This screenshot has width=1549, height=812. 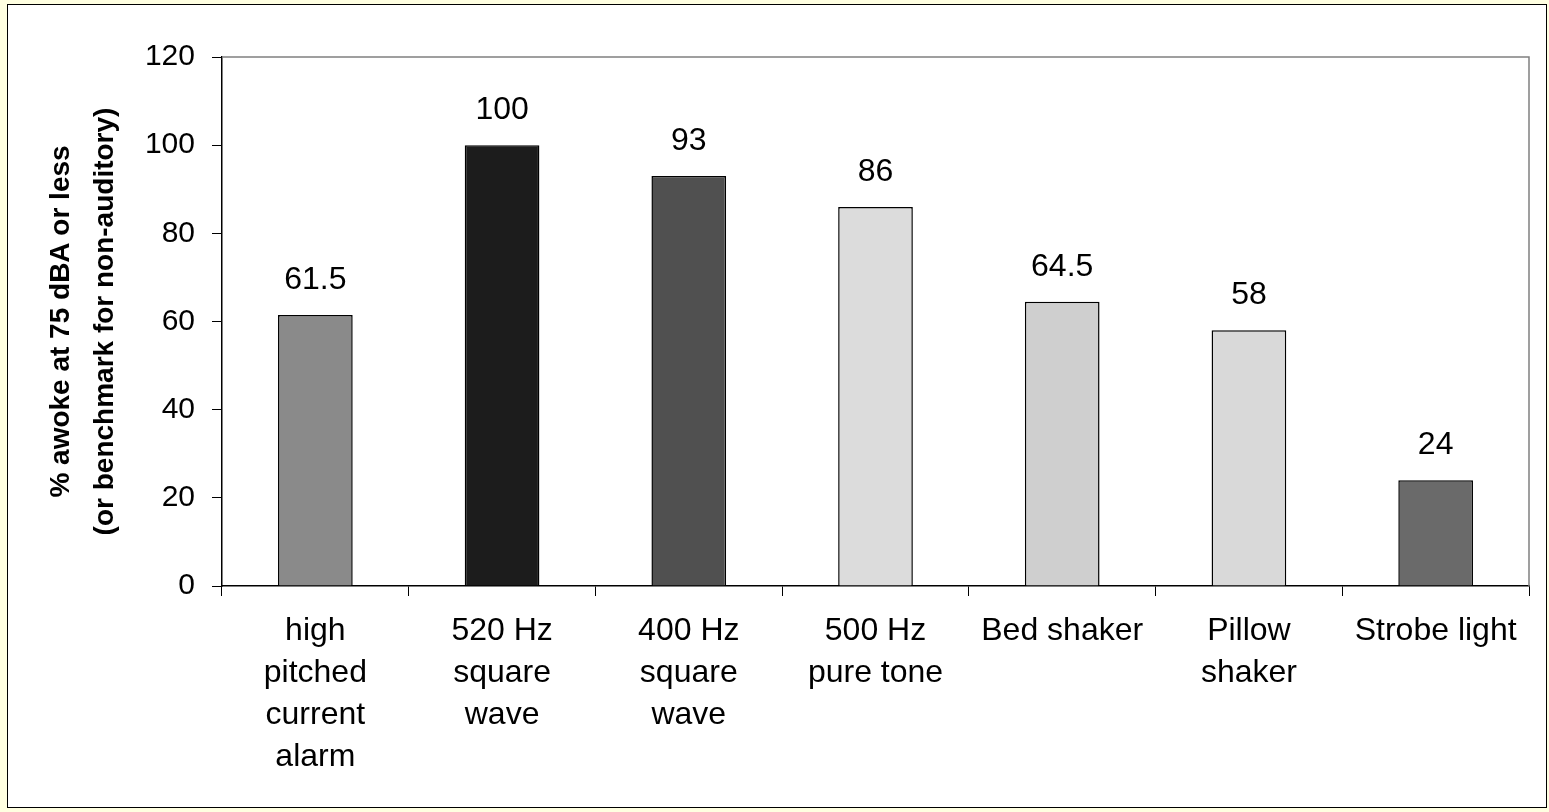 I want to click on x-tick-label: 400 Hz square wave, so click(x=689, y=670).